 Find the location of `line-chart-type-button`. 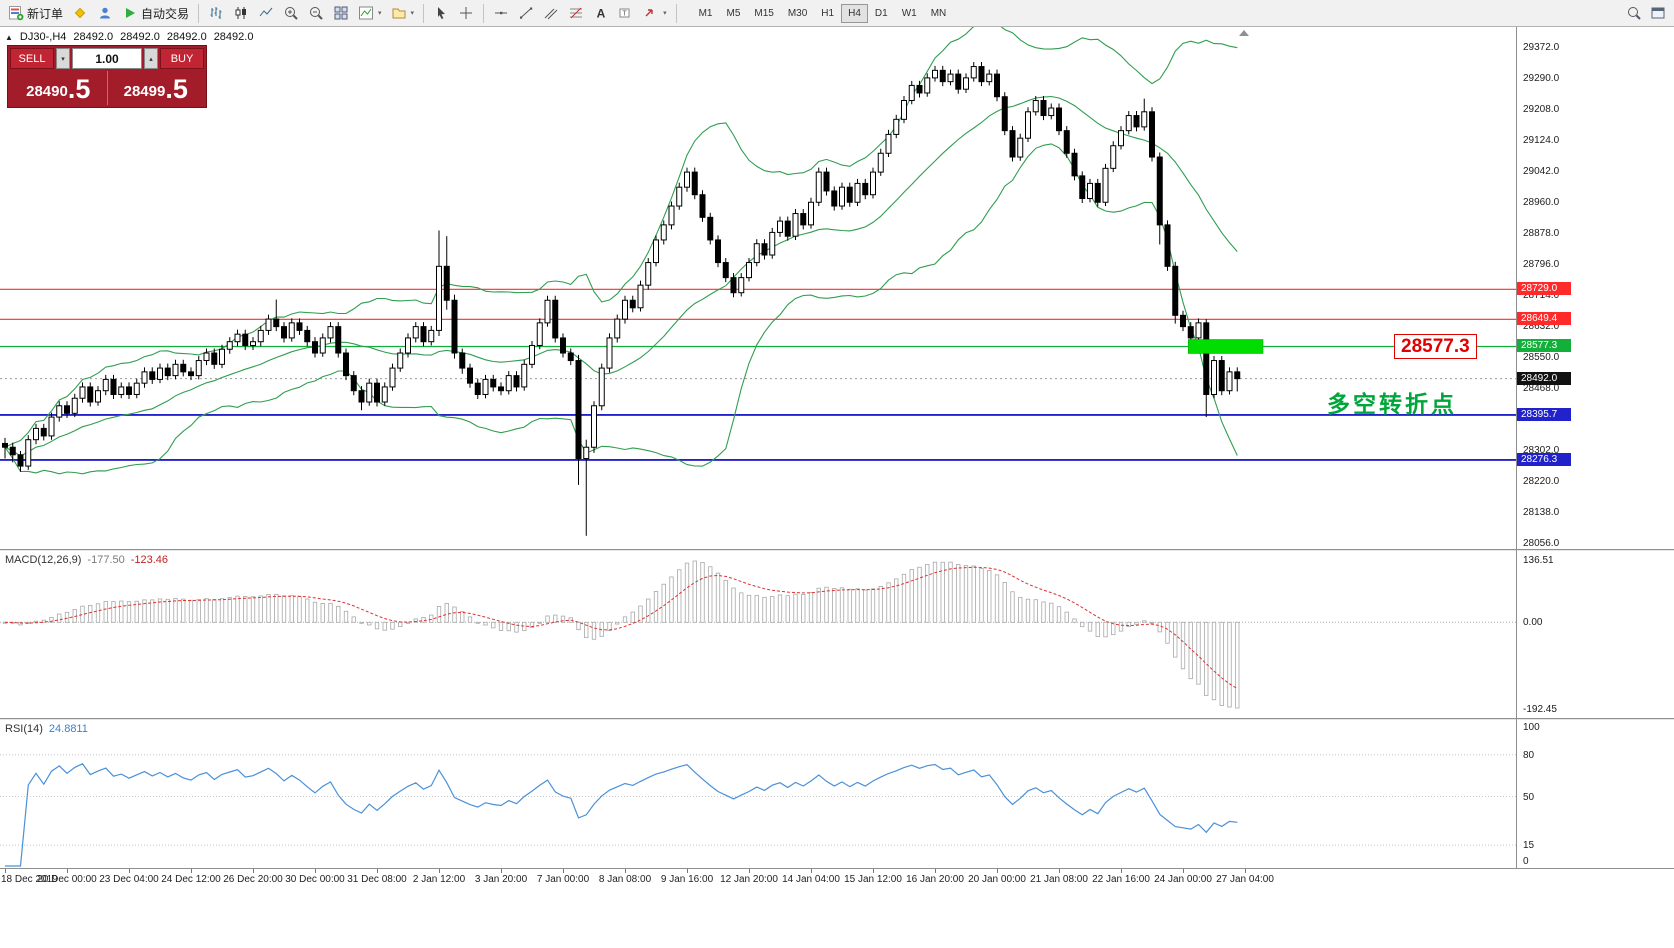

line-chart-type-button is located at coordinates (266, 13).